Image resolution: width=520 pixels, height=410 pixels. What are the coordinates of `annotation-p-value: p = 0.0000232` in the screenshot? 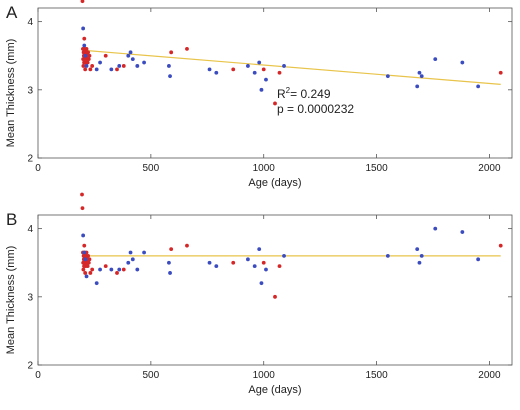 It's located at (315, 109).